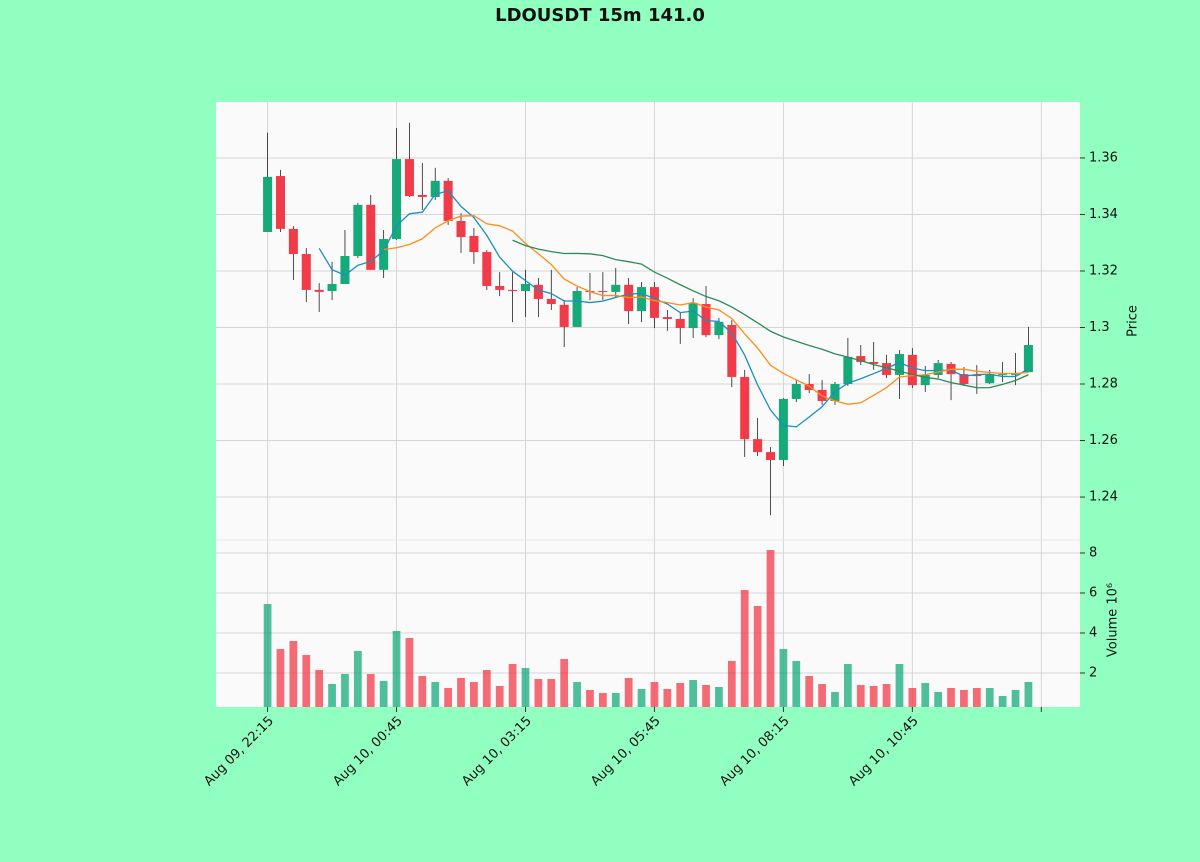 The width and height of the screenshot is (1200, 862). What do you see at coordinates (1103, 214) in the screenshot?
I see `y-tick-label: 1.34` at bounding box center [1103, 214].